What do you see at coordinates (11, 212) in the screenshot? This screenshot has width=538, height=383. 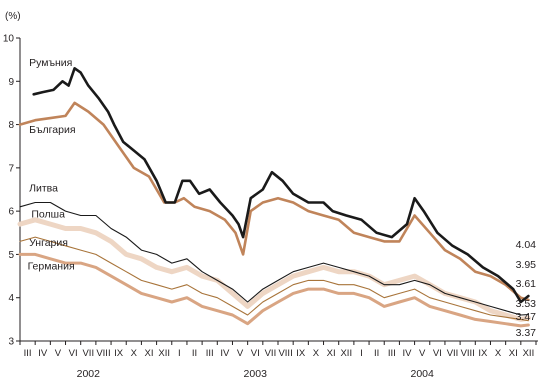 I see `y-tick-label: 6` at bounding box center [11, 212].